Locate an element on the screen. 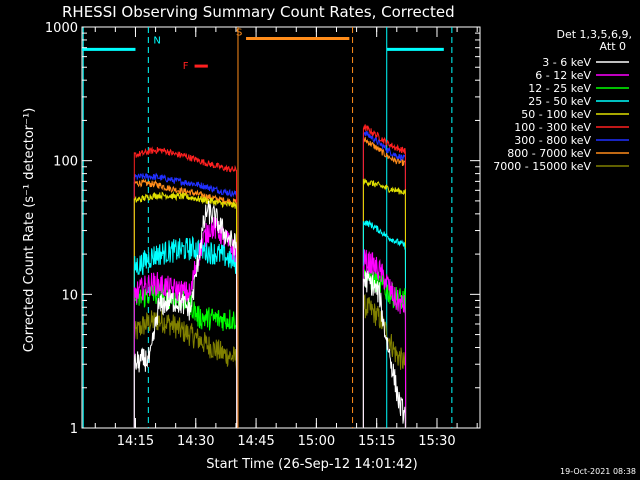 The height and width of the screenshot is (480, 640). timestamp: 19-Oct-2021 08:38 is located at coordinates (598, 471).